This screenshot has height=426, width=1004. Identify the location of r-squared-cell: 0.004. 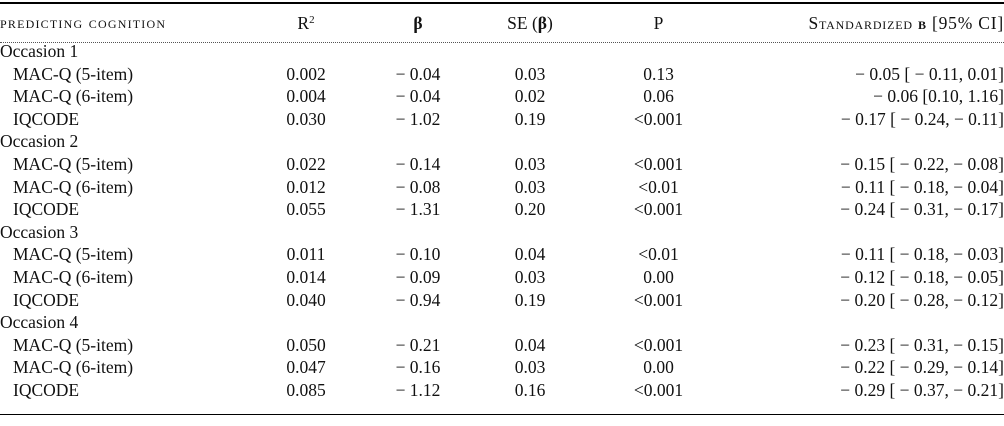
(306, 96).